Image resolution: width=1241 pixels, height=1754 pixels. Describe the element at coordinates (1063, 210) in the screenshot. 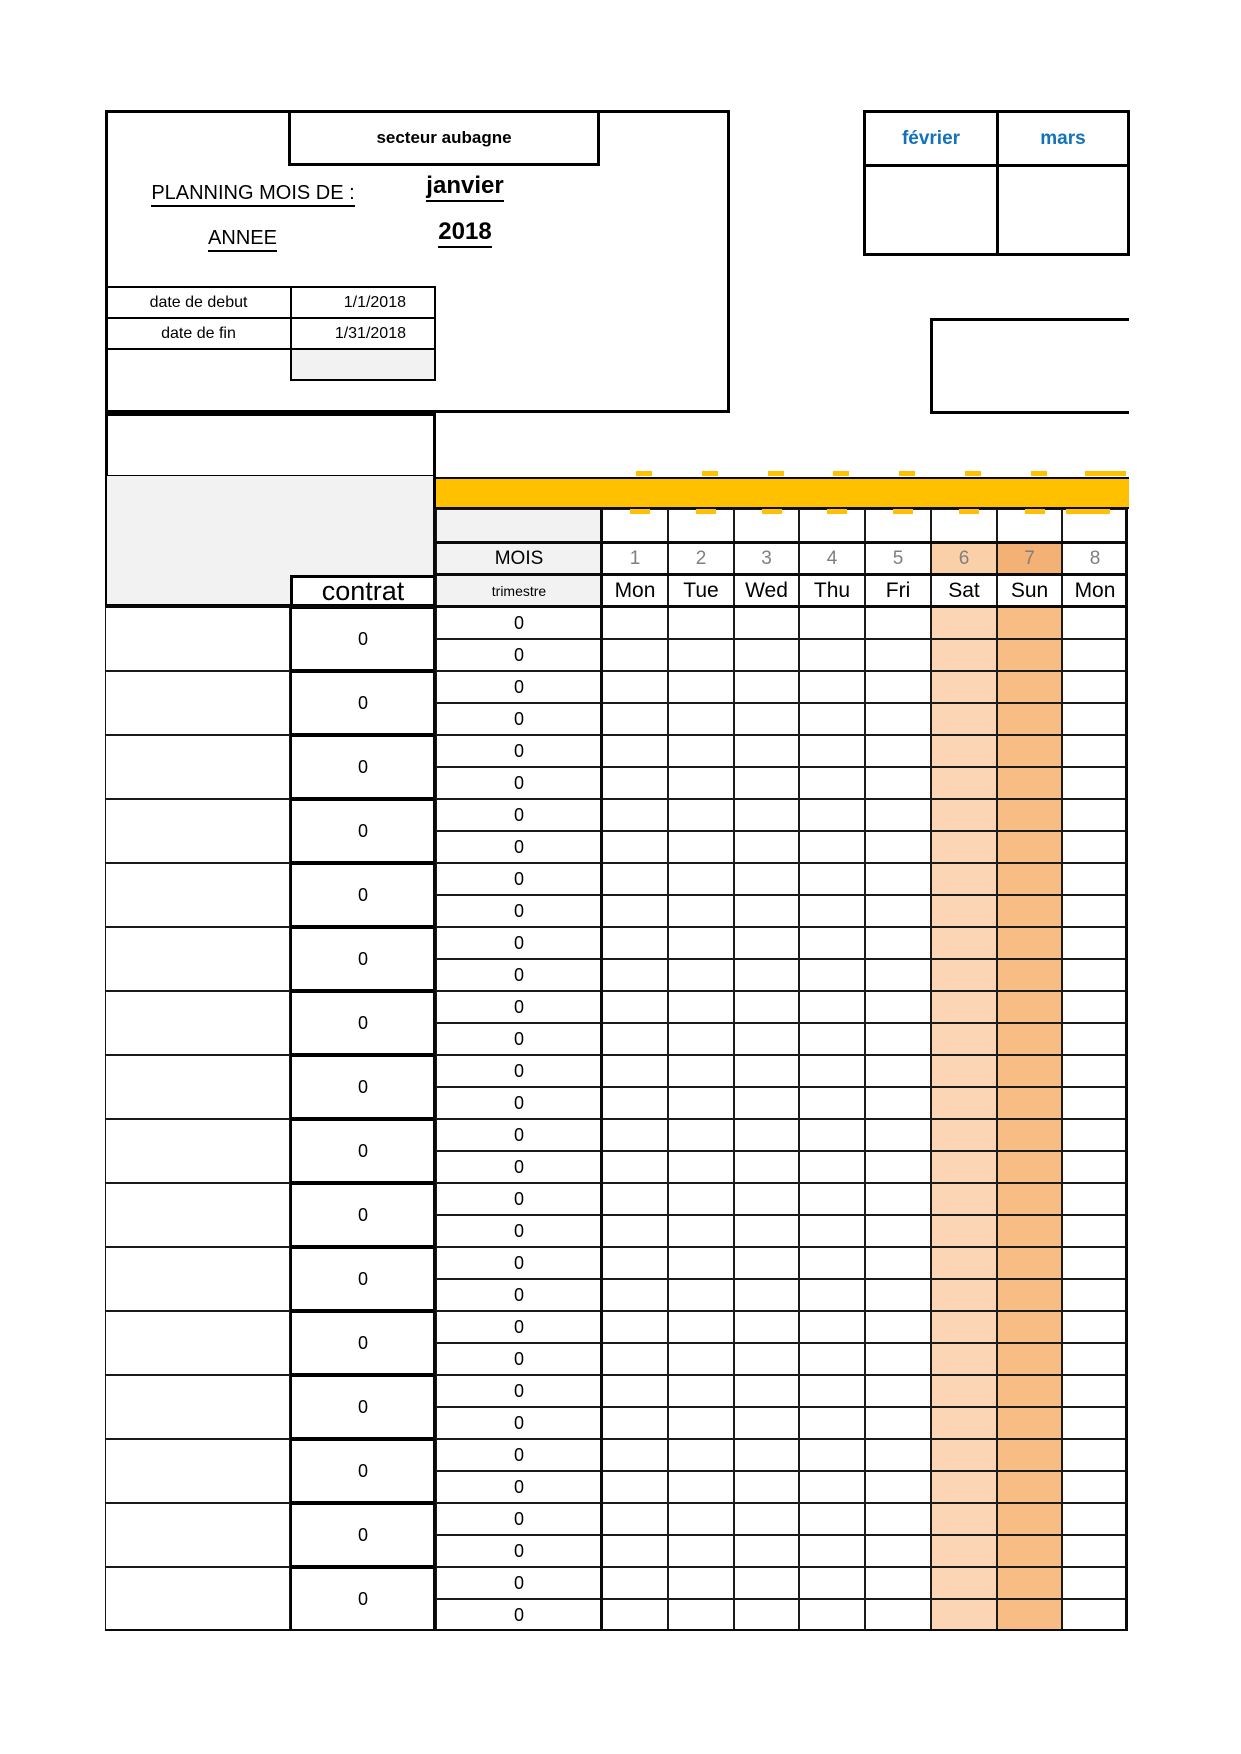

I see `next-month-mars-body-cell` at that location.